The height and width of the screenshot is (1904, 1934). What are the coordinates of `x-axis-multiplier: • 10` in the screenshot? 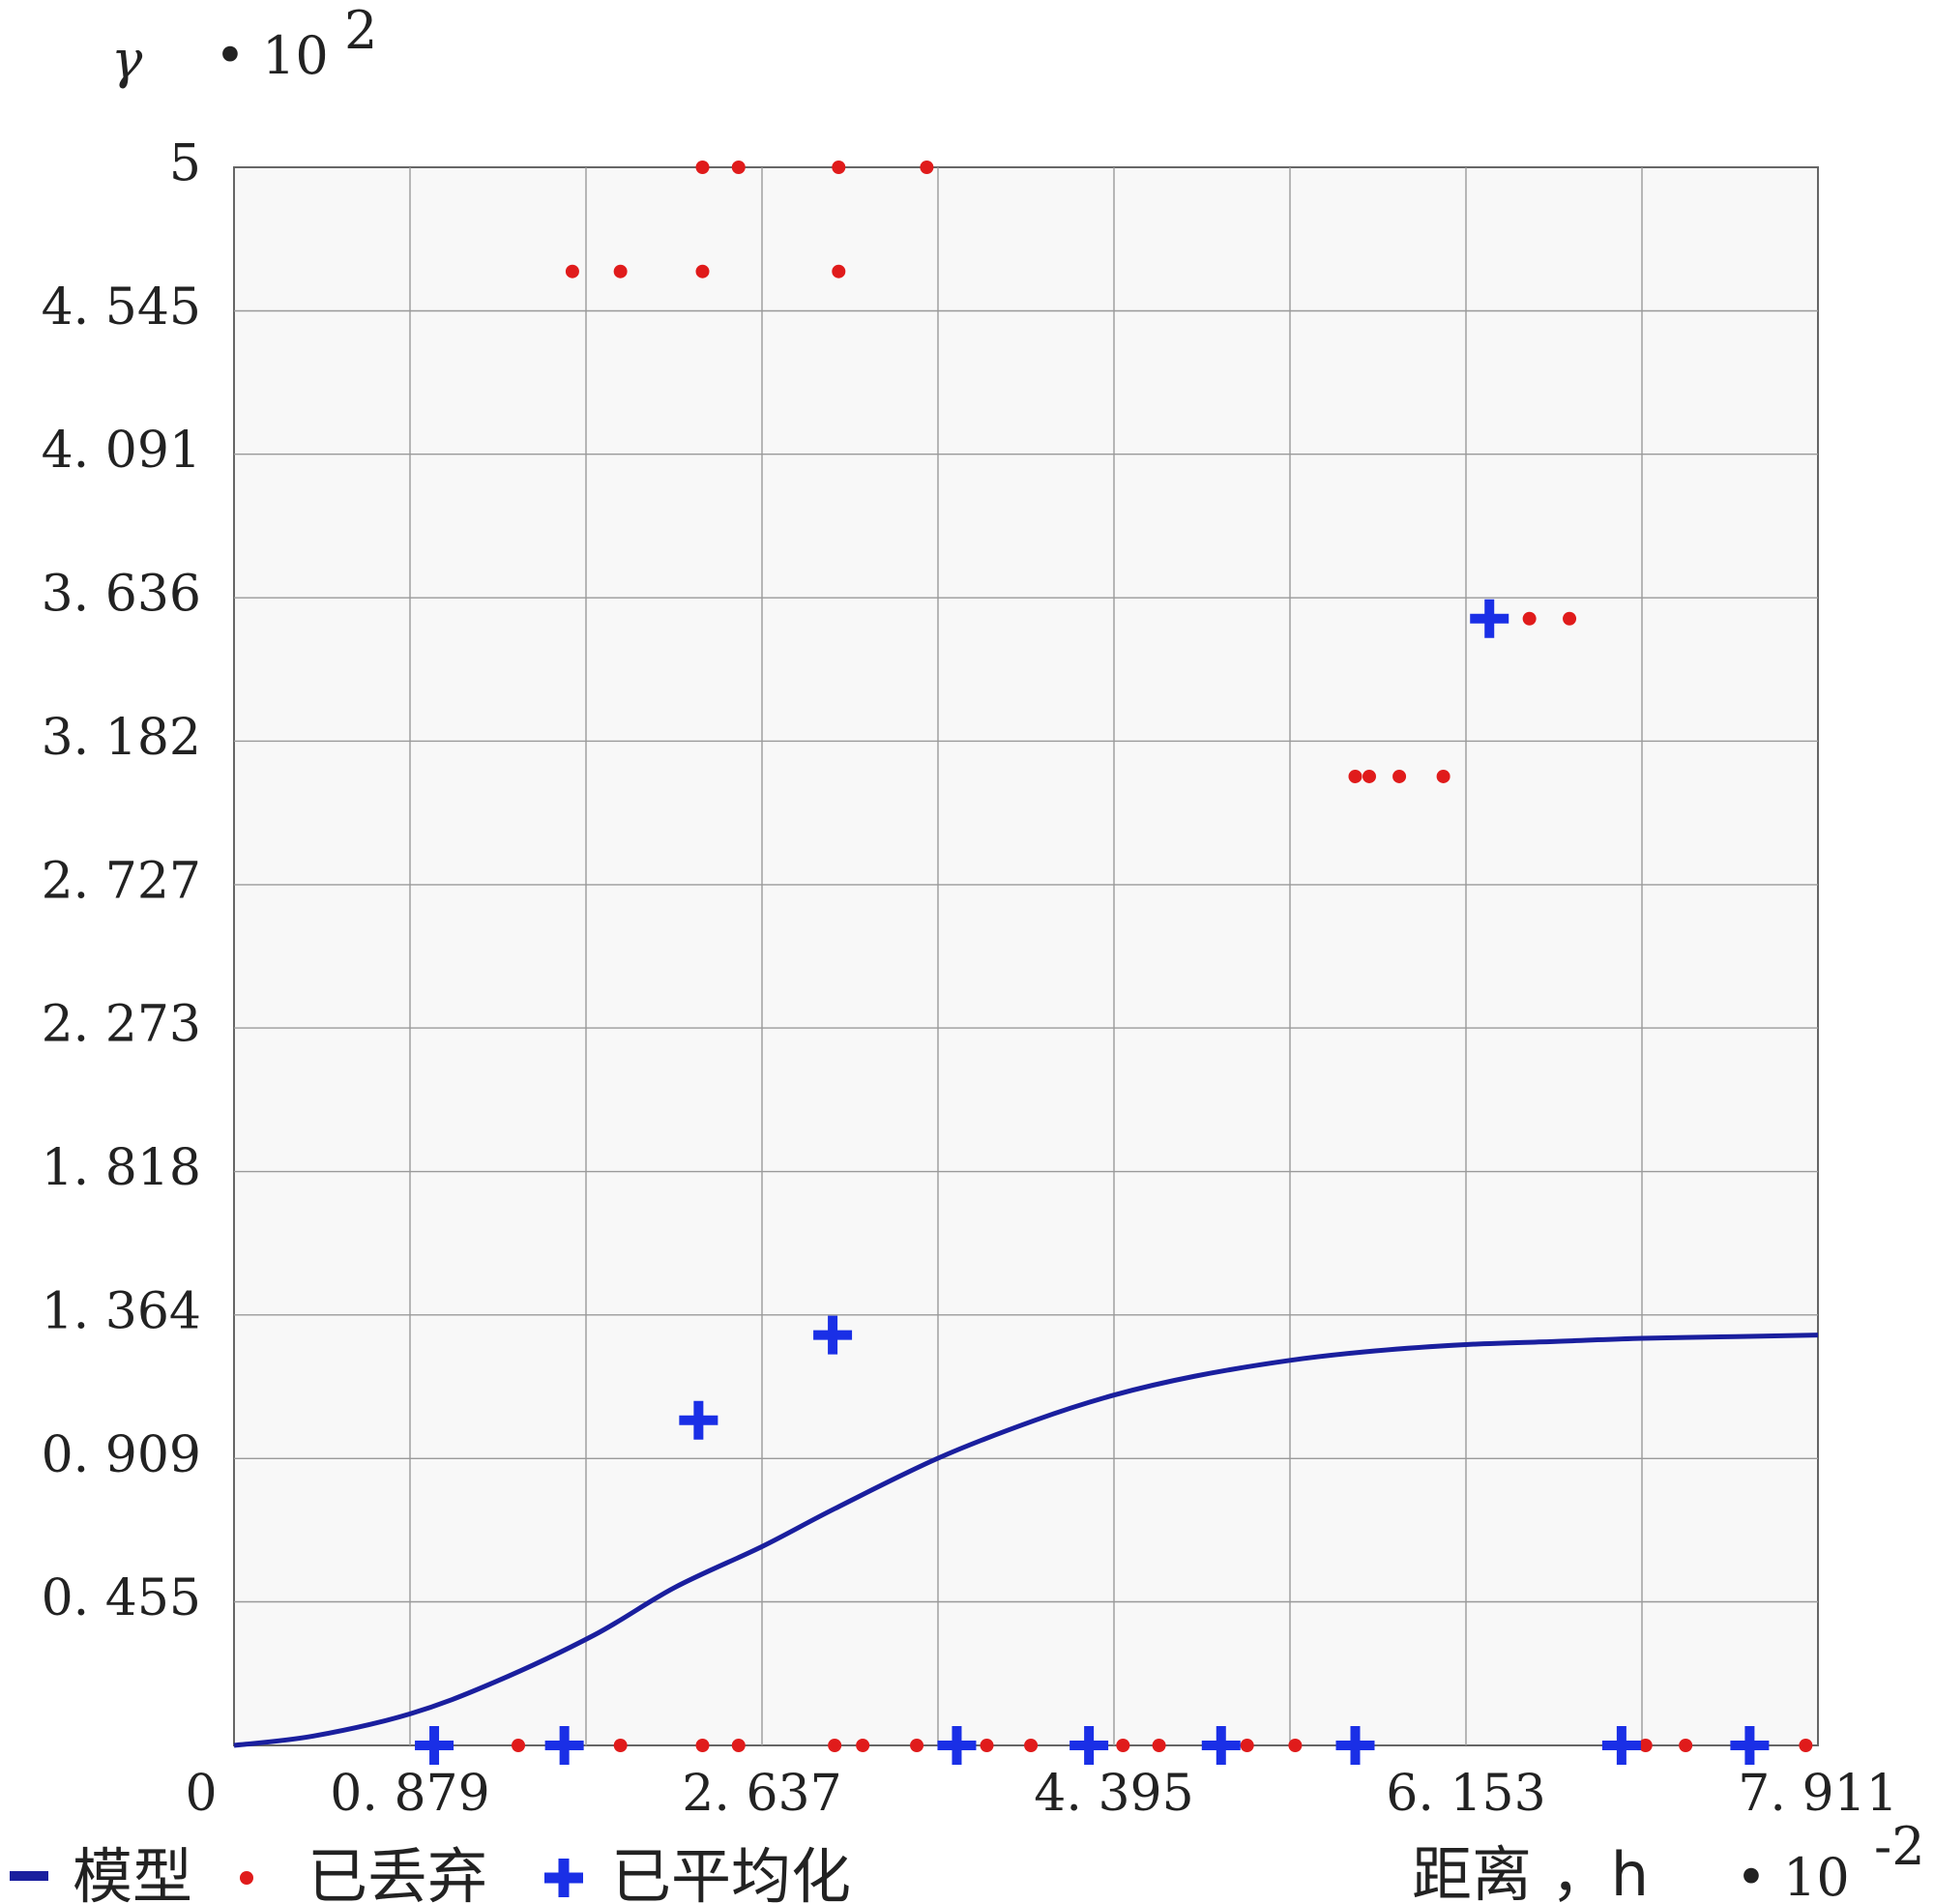 It's located at (1793, 1876).